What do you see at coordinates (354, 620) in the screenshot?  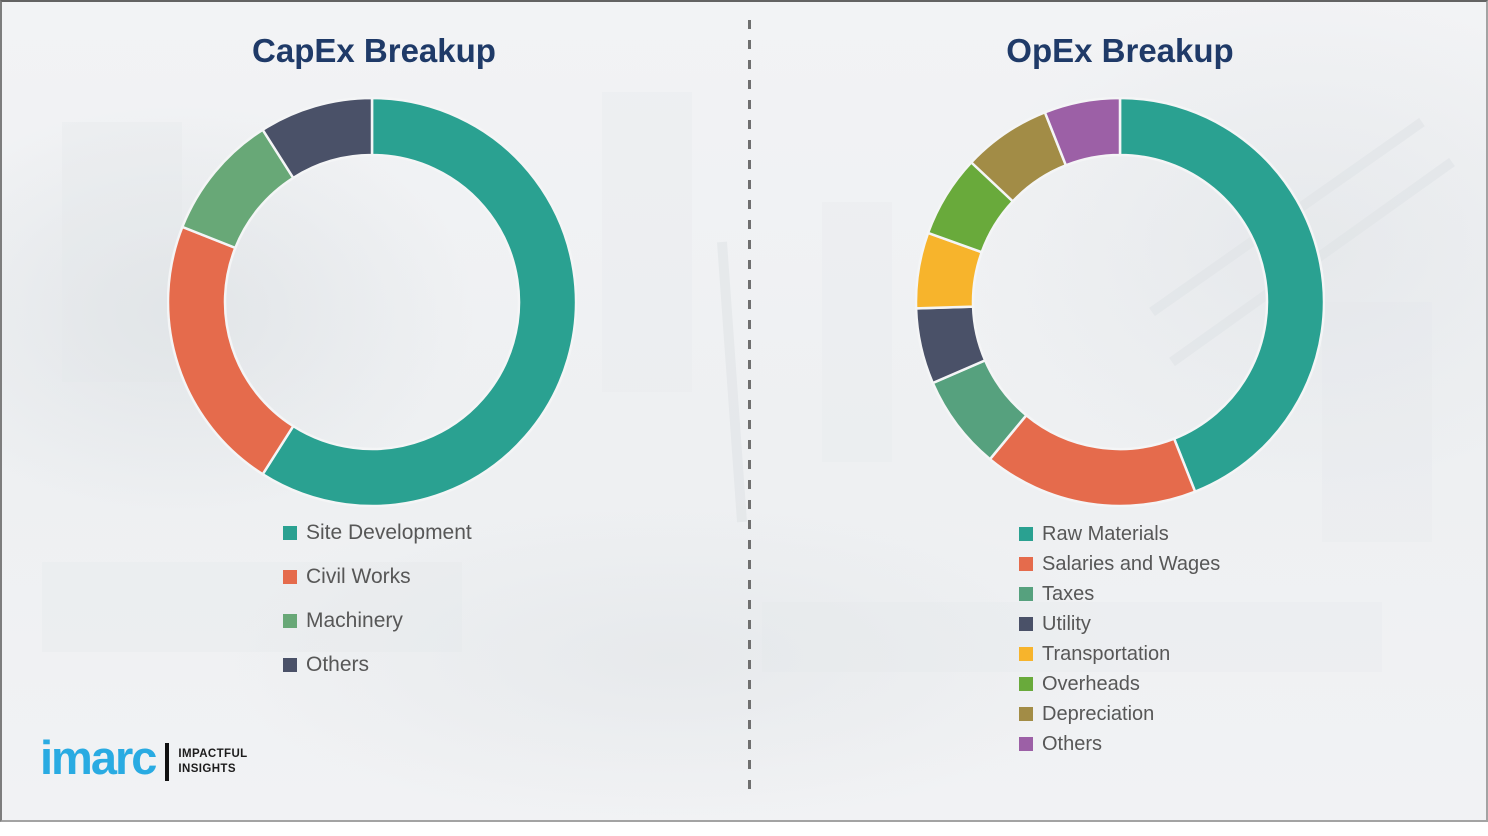 I see `legend-label: Machinery` at bounding box center [354, 620].